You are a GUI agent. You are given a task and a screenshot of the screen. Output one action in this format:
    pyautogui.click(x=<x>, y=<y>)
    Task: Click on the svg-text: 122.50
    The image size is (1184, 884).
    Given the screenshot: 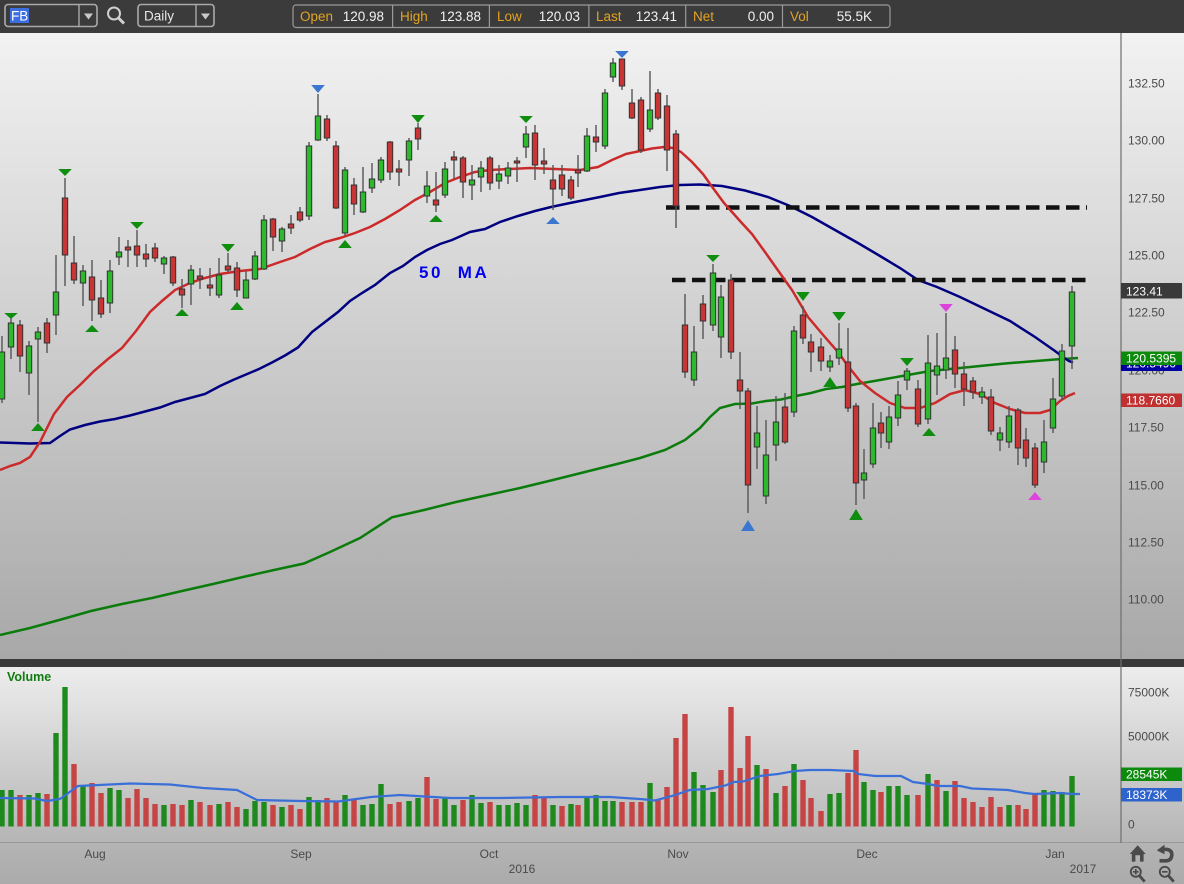 What is the action you would take?
    pyautogui.click(x=1146, y=313)
    